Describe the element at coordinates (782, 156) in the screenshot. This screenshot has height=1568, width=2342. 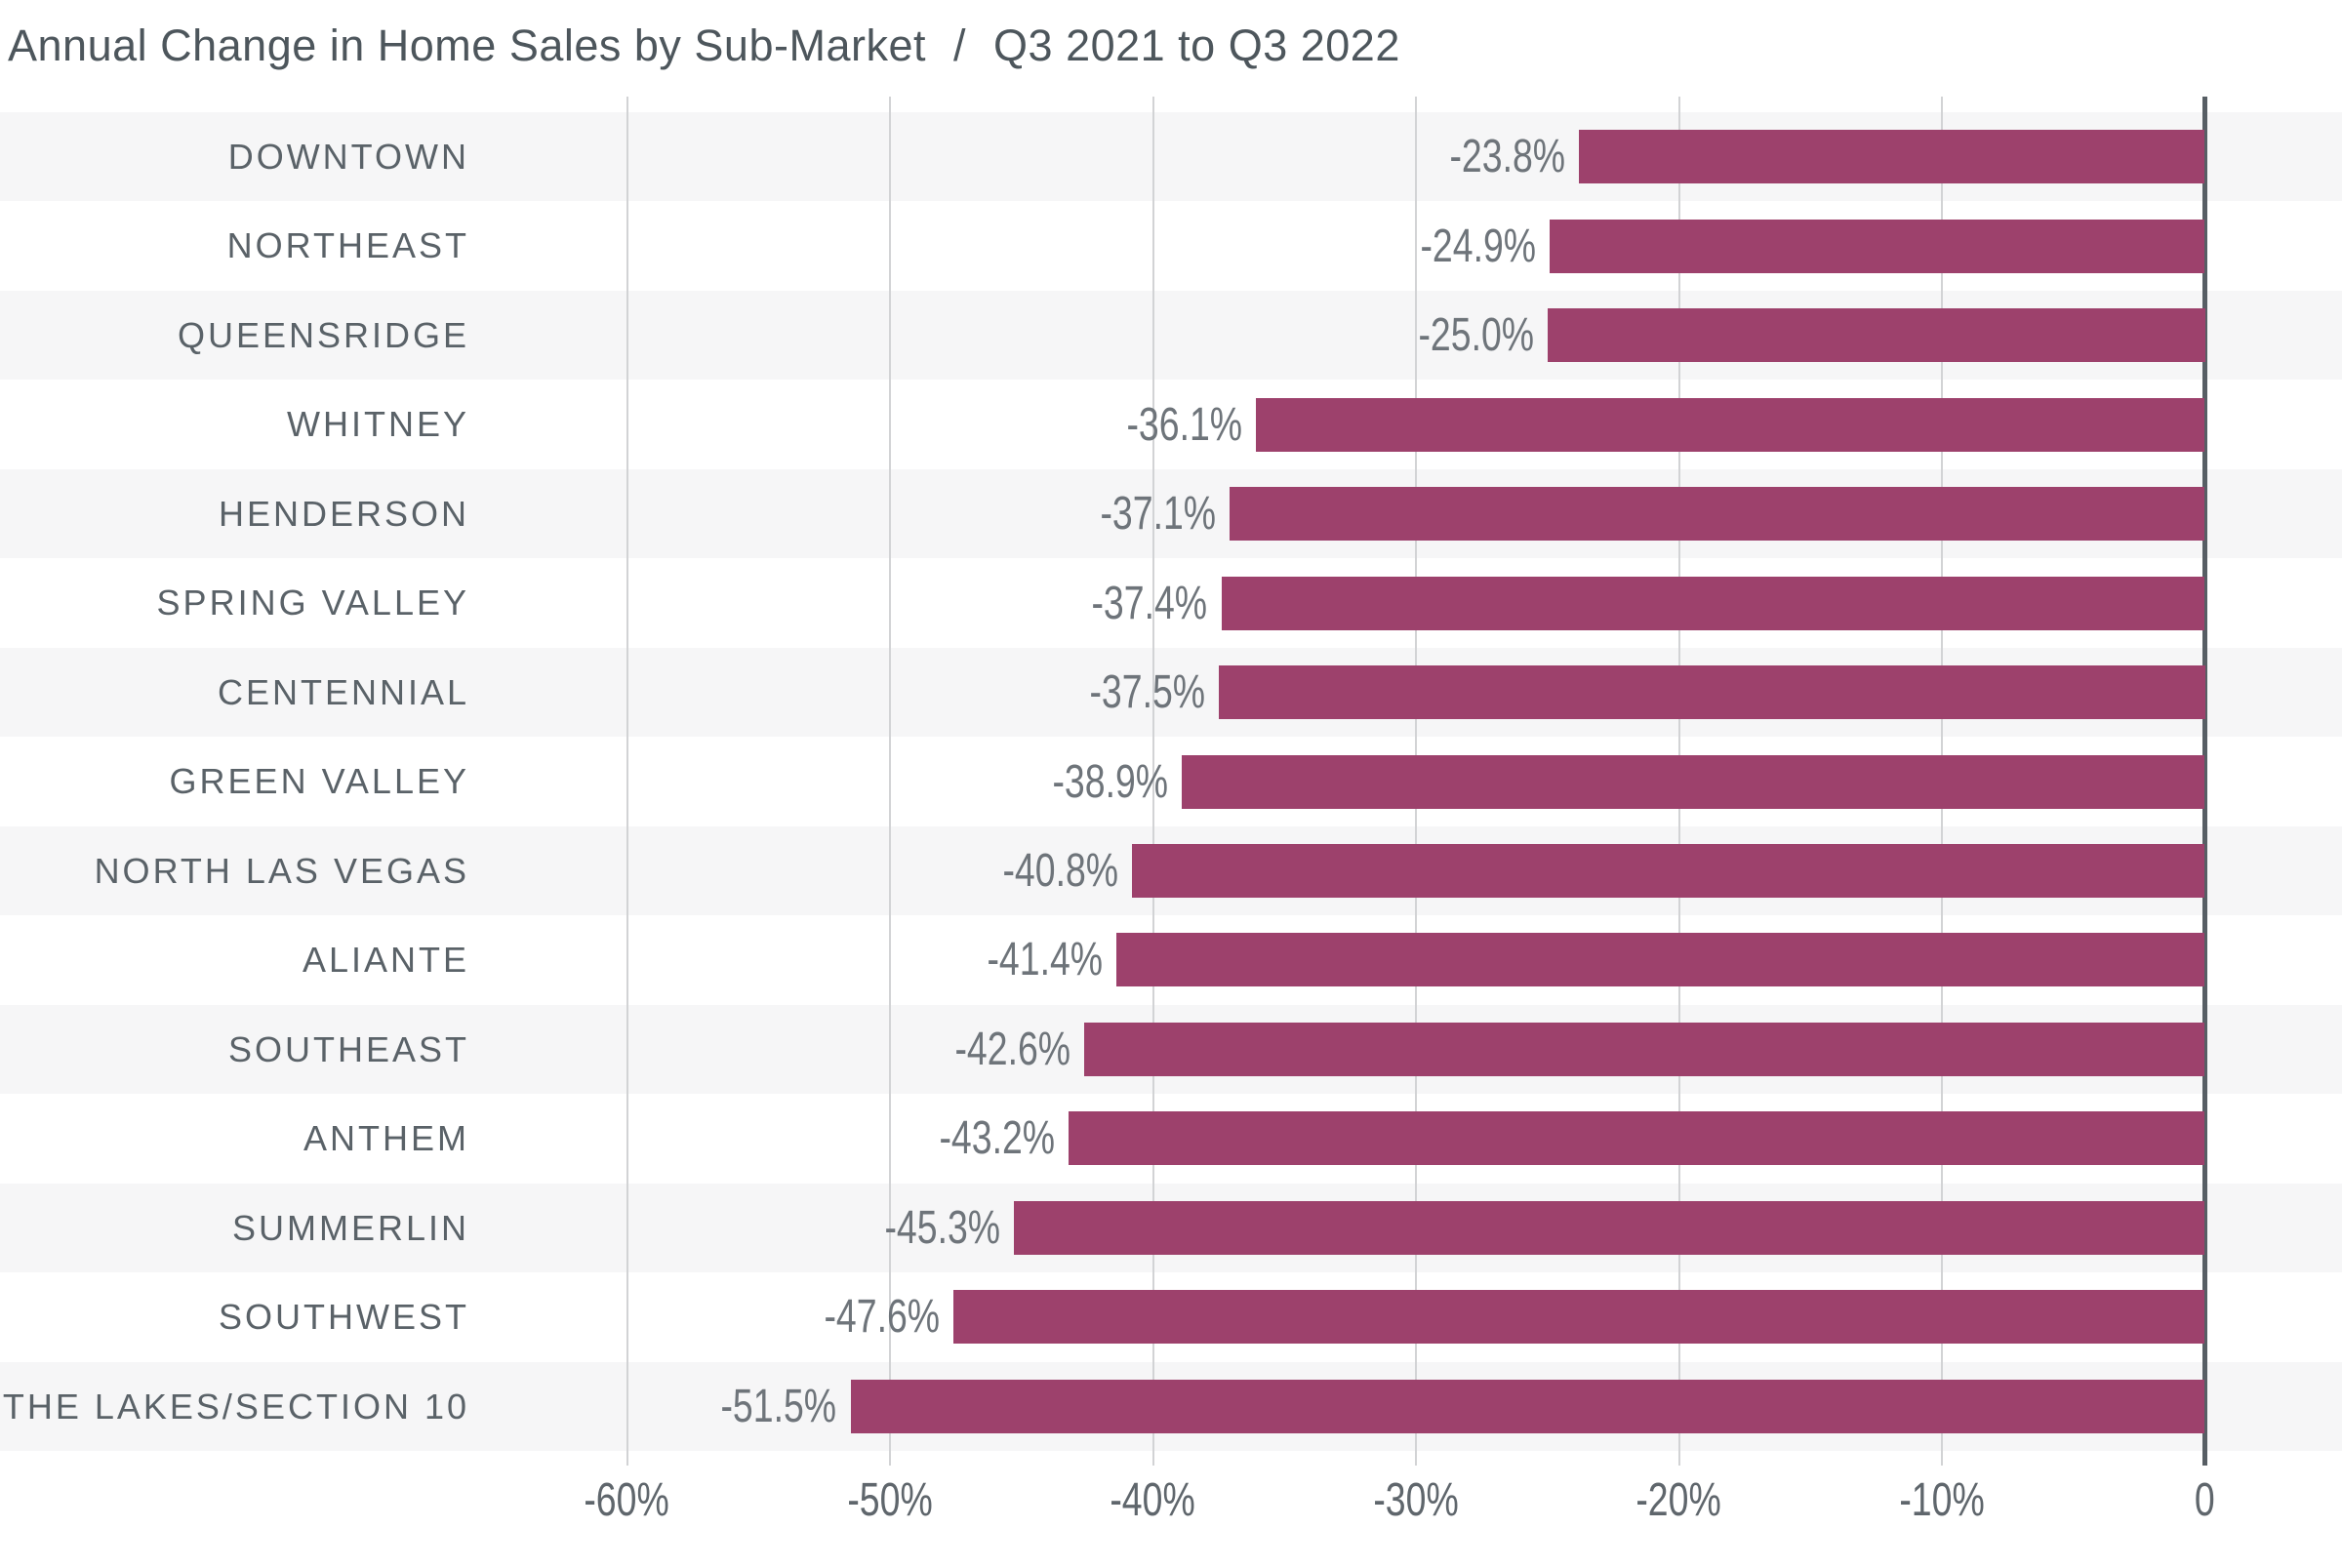
I see `value-label: -23.8%` at that location.